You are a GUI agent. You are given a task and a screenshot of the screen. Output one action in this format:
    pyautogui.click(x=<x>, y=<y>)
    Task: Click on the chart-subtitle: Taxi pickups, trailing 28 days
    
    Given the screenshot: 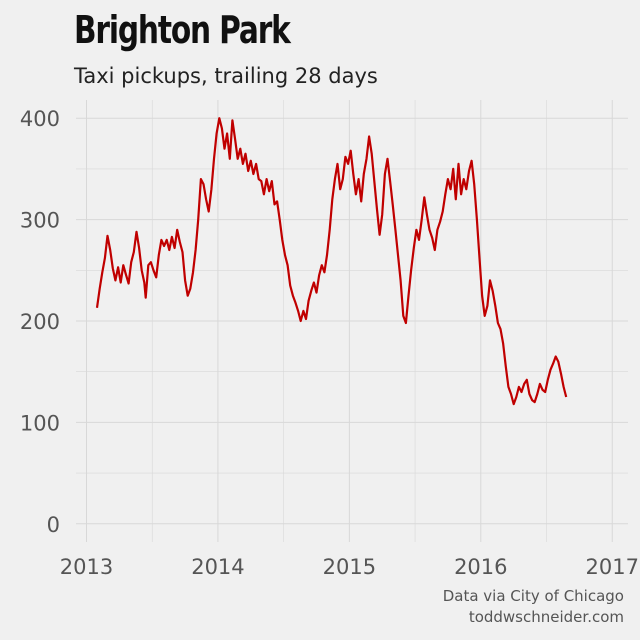 What is the action you would take?
    pyautogui.click(x=226, y=76)
    